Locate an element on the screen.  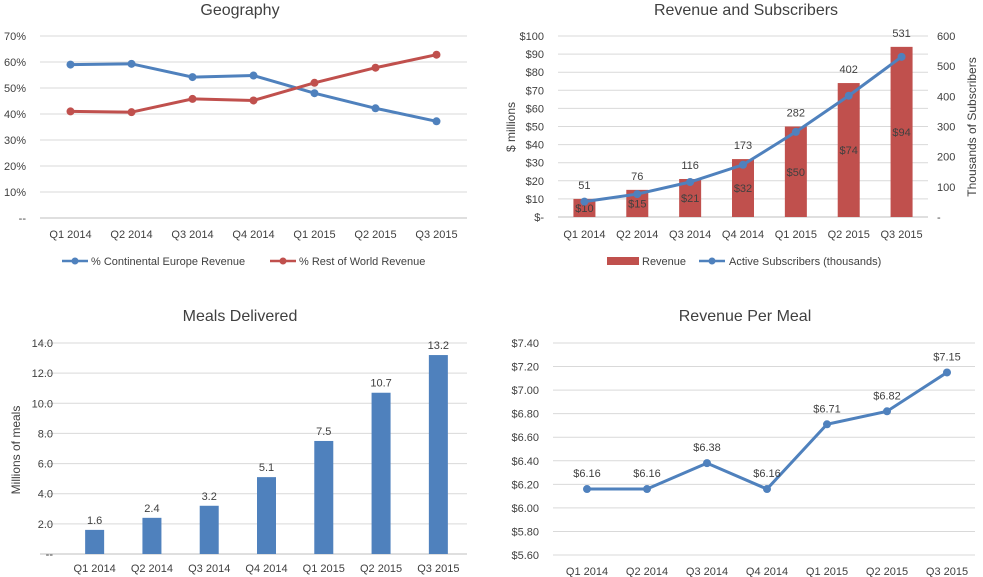
legend-label-subscribers: Active Subscribers (thousands) is located at coordinates (805, 262).